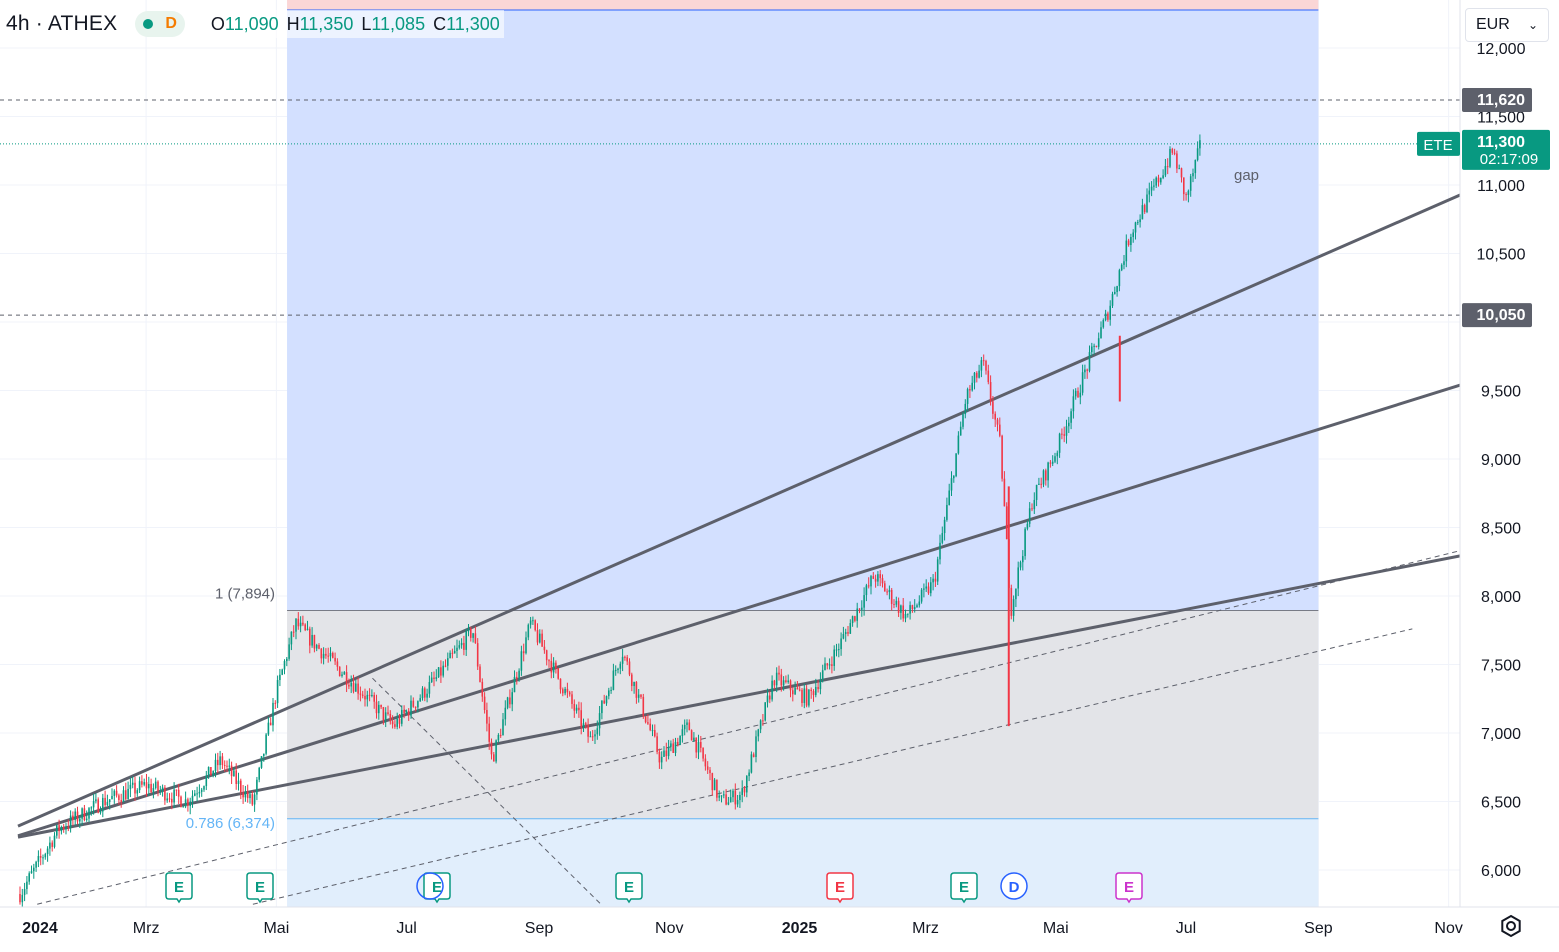 This screenshot has height=952, width=1559. What do you see at coordinates (40, 928) in the screenshot?
I see `time-tick-year: 2024` at bounding box center [40, 928].